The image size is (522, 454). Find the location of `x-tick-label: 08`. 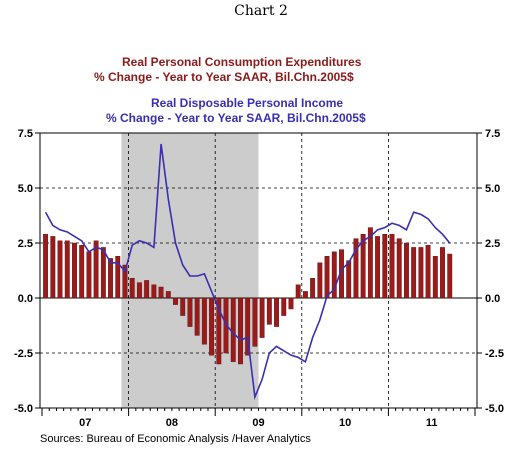

x-tick-label: 08 is located at coordinates (172, 423).